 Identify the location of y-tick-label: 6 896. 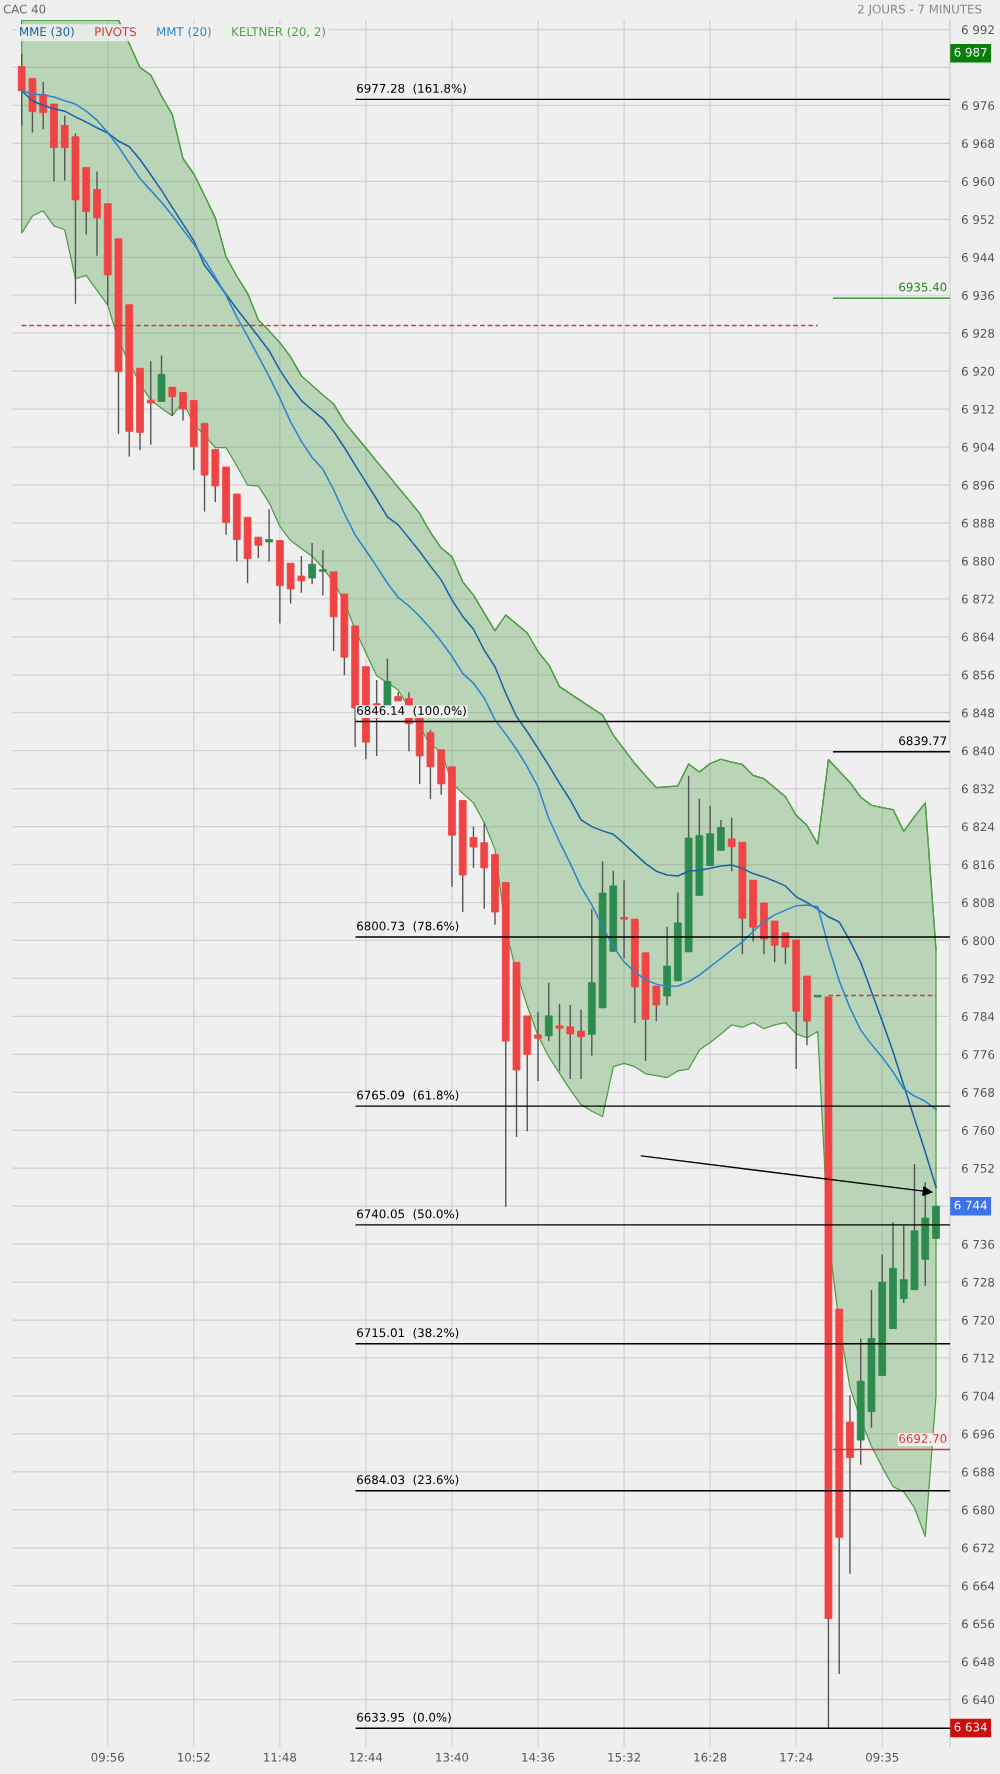
(978, 485).